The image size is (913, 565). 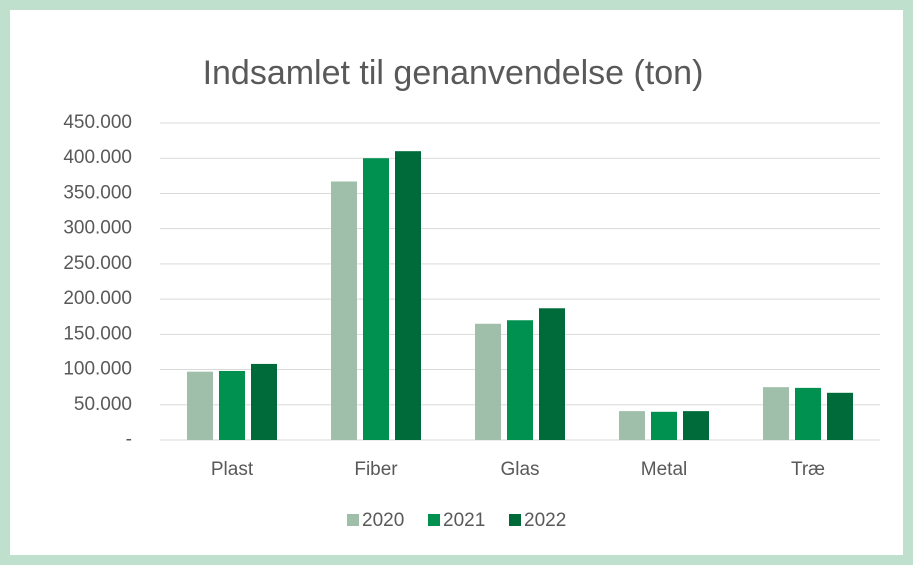 What do you see at coordinates (97, 298) in the screenshot?
I see `y-tick-label: 200.000` at bounding box center [97, 298].